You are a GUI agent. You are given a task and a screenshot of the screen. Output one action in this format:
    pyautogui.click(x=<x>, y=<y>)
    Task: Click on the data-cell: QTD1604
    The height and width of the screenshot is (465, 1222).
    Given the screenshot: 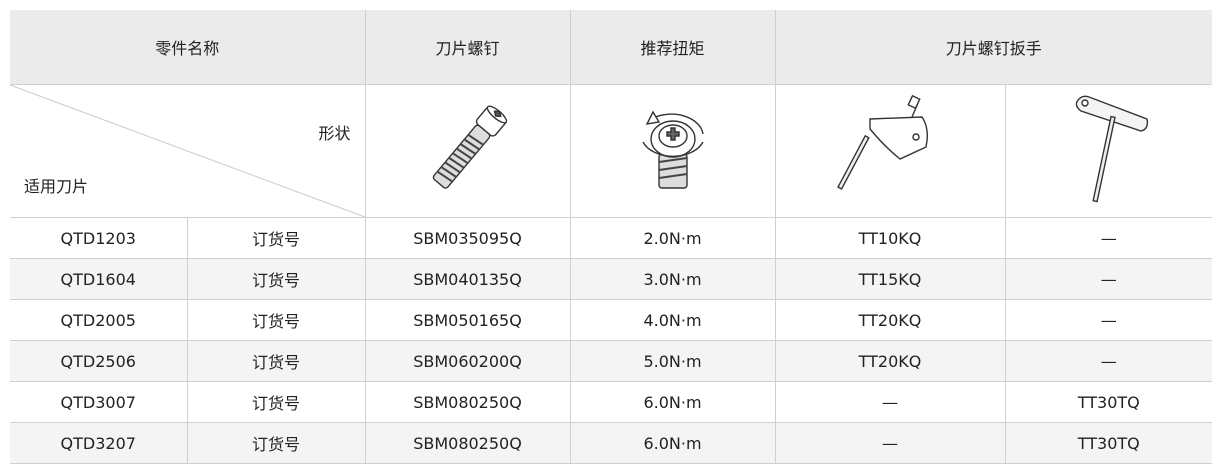 What is the action you would take?
    pyautogui.click(x=99, y=279)
    